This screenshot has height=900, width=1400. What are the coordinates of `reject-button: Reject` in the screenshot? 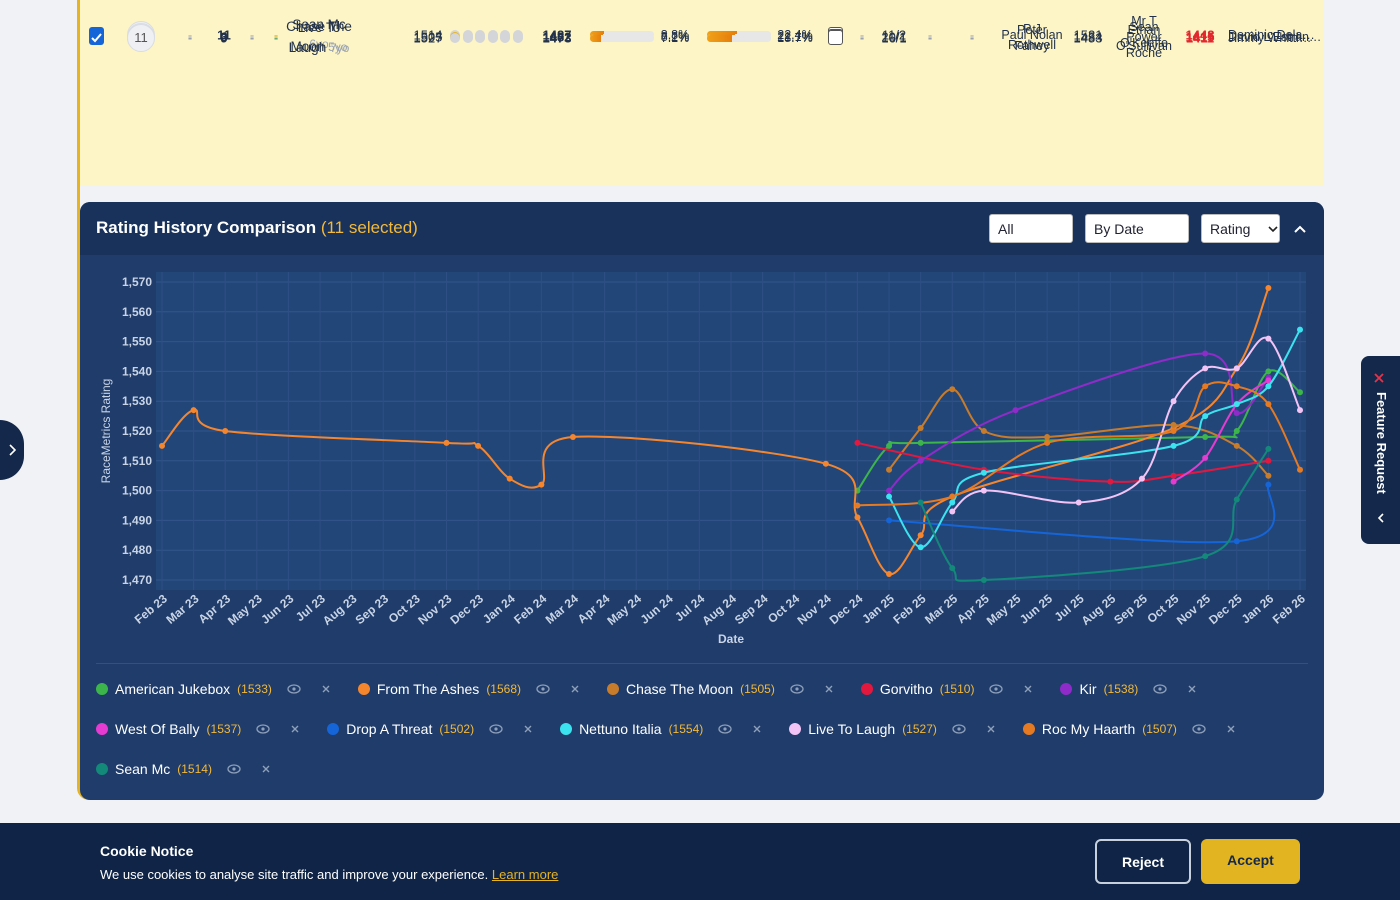 It's located at (1143, 861).